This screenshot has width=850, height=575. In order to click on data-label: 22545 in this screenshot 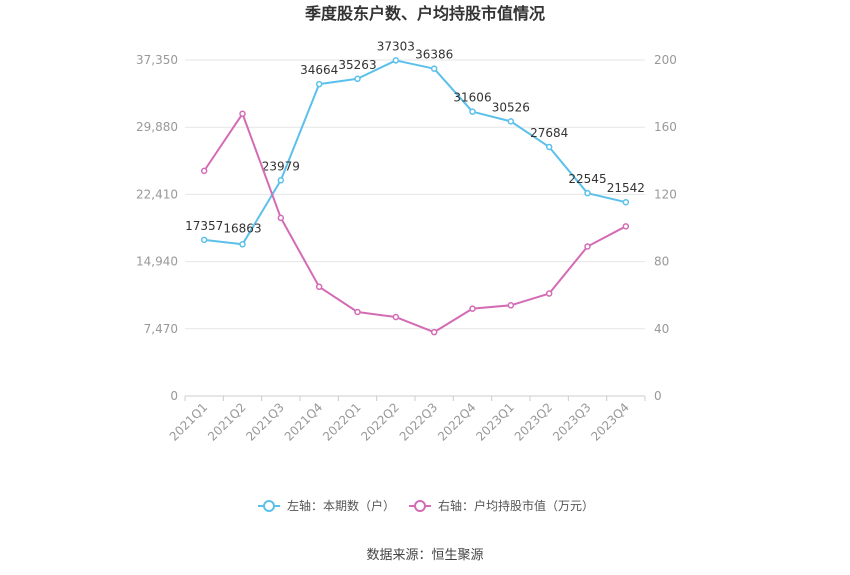, I will do `click(587, 179)`.